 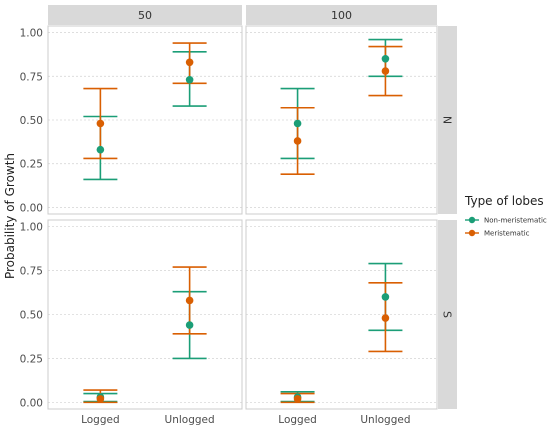 I want to click on facet-strip-label: S, so click(x=447, y=314).